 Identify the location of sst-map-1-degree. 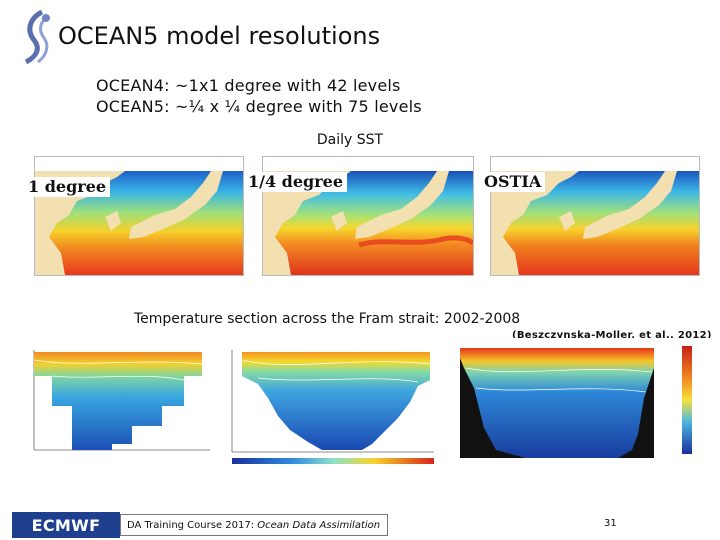
(139, 216).